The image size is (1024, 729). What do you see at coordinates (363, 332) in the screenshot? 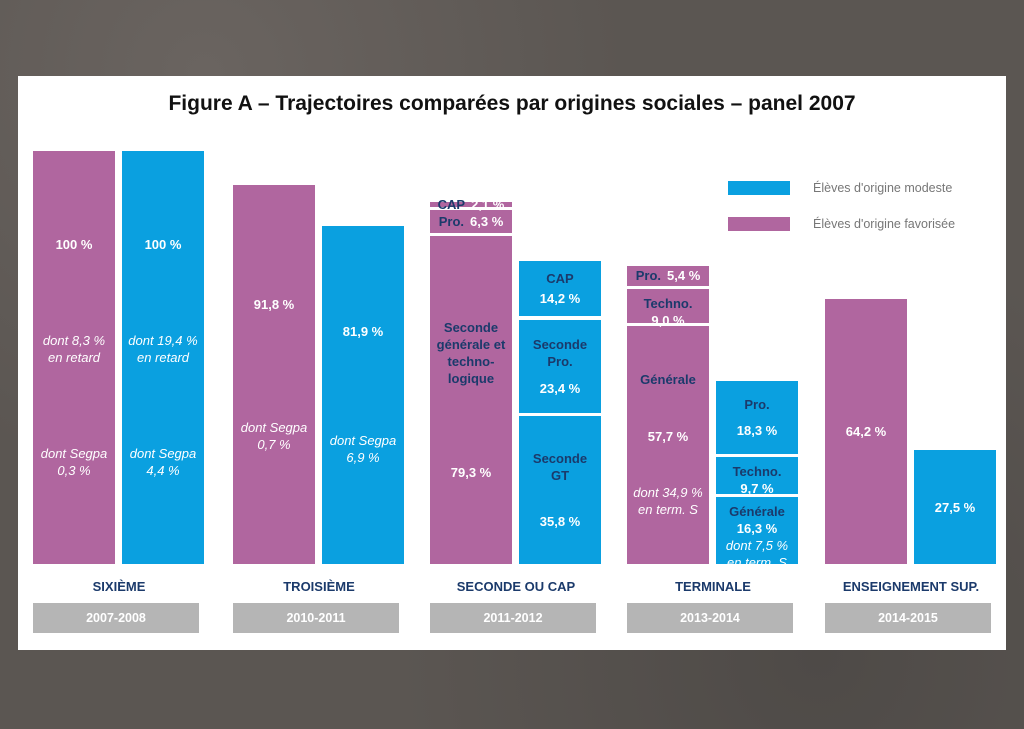
I see `bar-text-val: 81,9 %` at bounding box center [363, 332].